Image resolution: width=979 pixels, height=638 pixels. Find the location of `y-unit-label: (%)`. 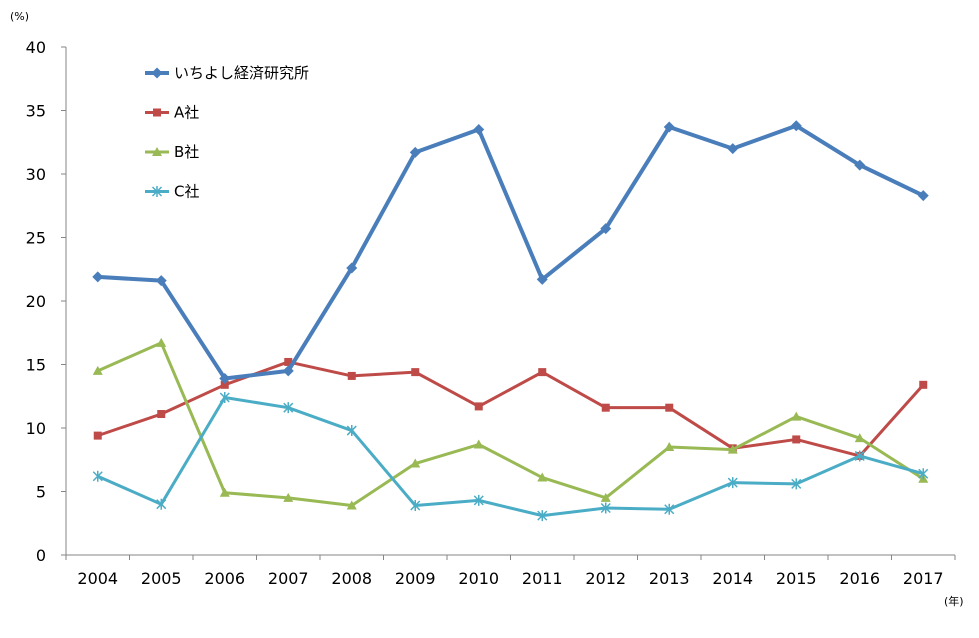

y-unit-label: (%) is located at coordinates (19, 16).